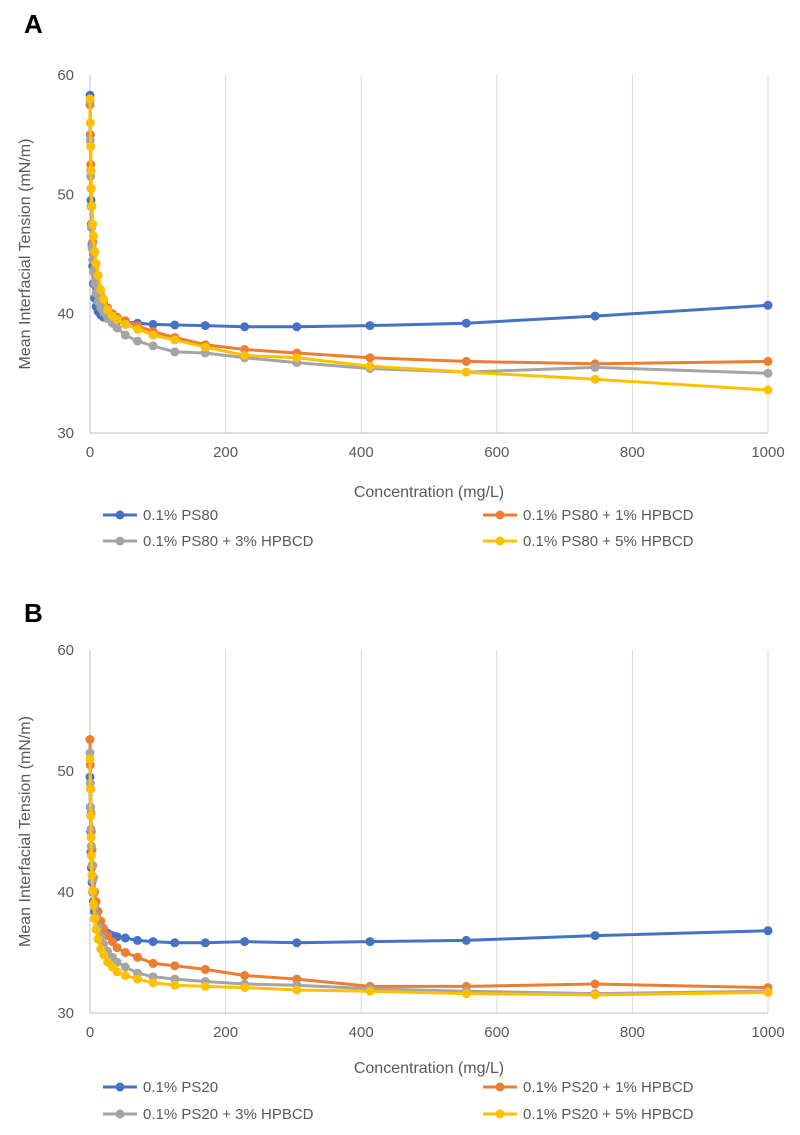 The width and height of the screenshot is (800, 1135). Describe the element at coordinates (25, 254) in the screenshot. I see `y-axis-label: Mean Interfacial Tension (mN/m)` at that location.